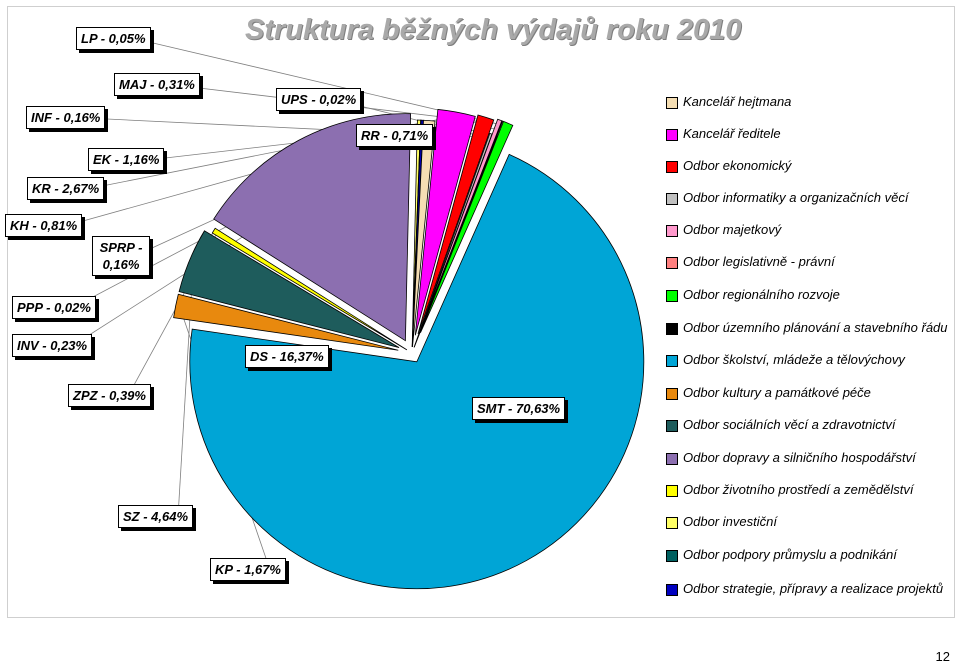 This screenshot has height=669, width=960. I want to click on data-label-kp: KP - 1,67%, so click(248, 569).